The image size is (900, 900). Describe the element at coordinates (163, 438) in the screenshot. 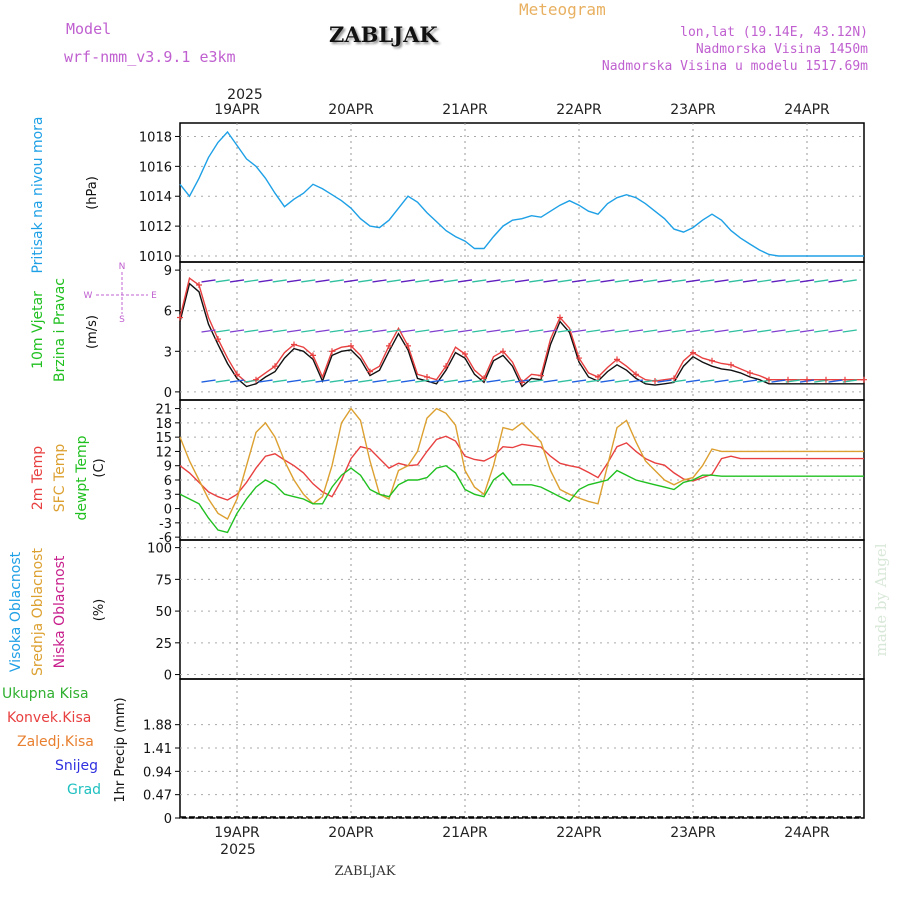

I see `y-tick-label: 15` at that location.